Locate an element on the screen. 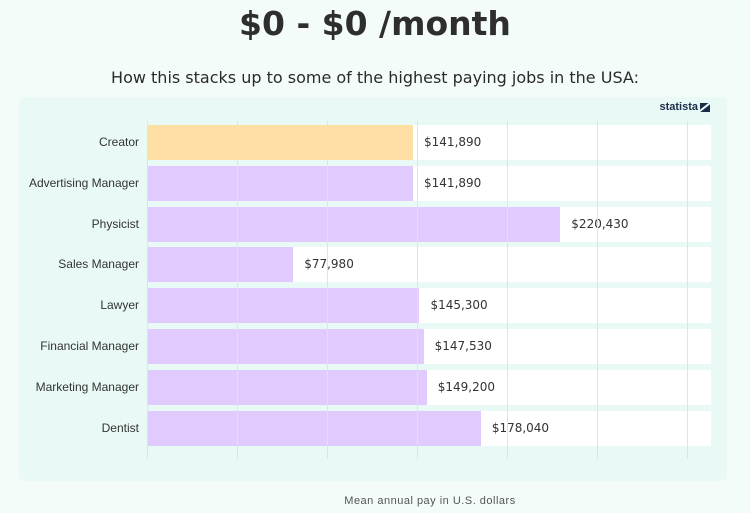 Image resolution: width=750 pixels, height=513 pixels. bar-value-label: $77,980 is located at coordinates (329, 264).